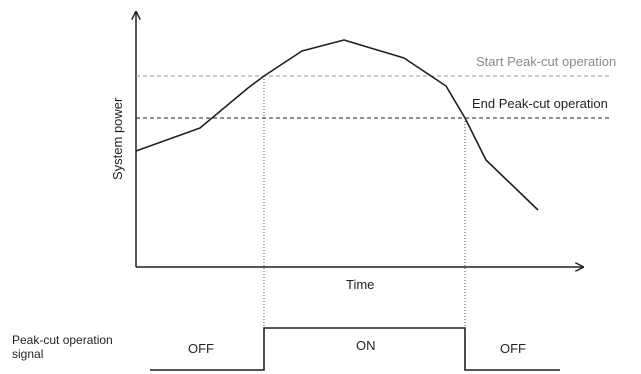 The width and height of the screenshot is (641, 374). I want to click on signal-label-line-2: signal, so click(27, 354).